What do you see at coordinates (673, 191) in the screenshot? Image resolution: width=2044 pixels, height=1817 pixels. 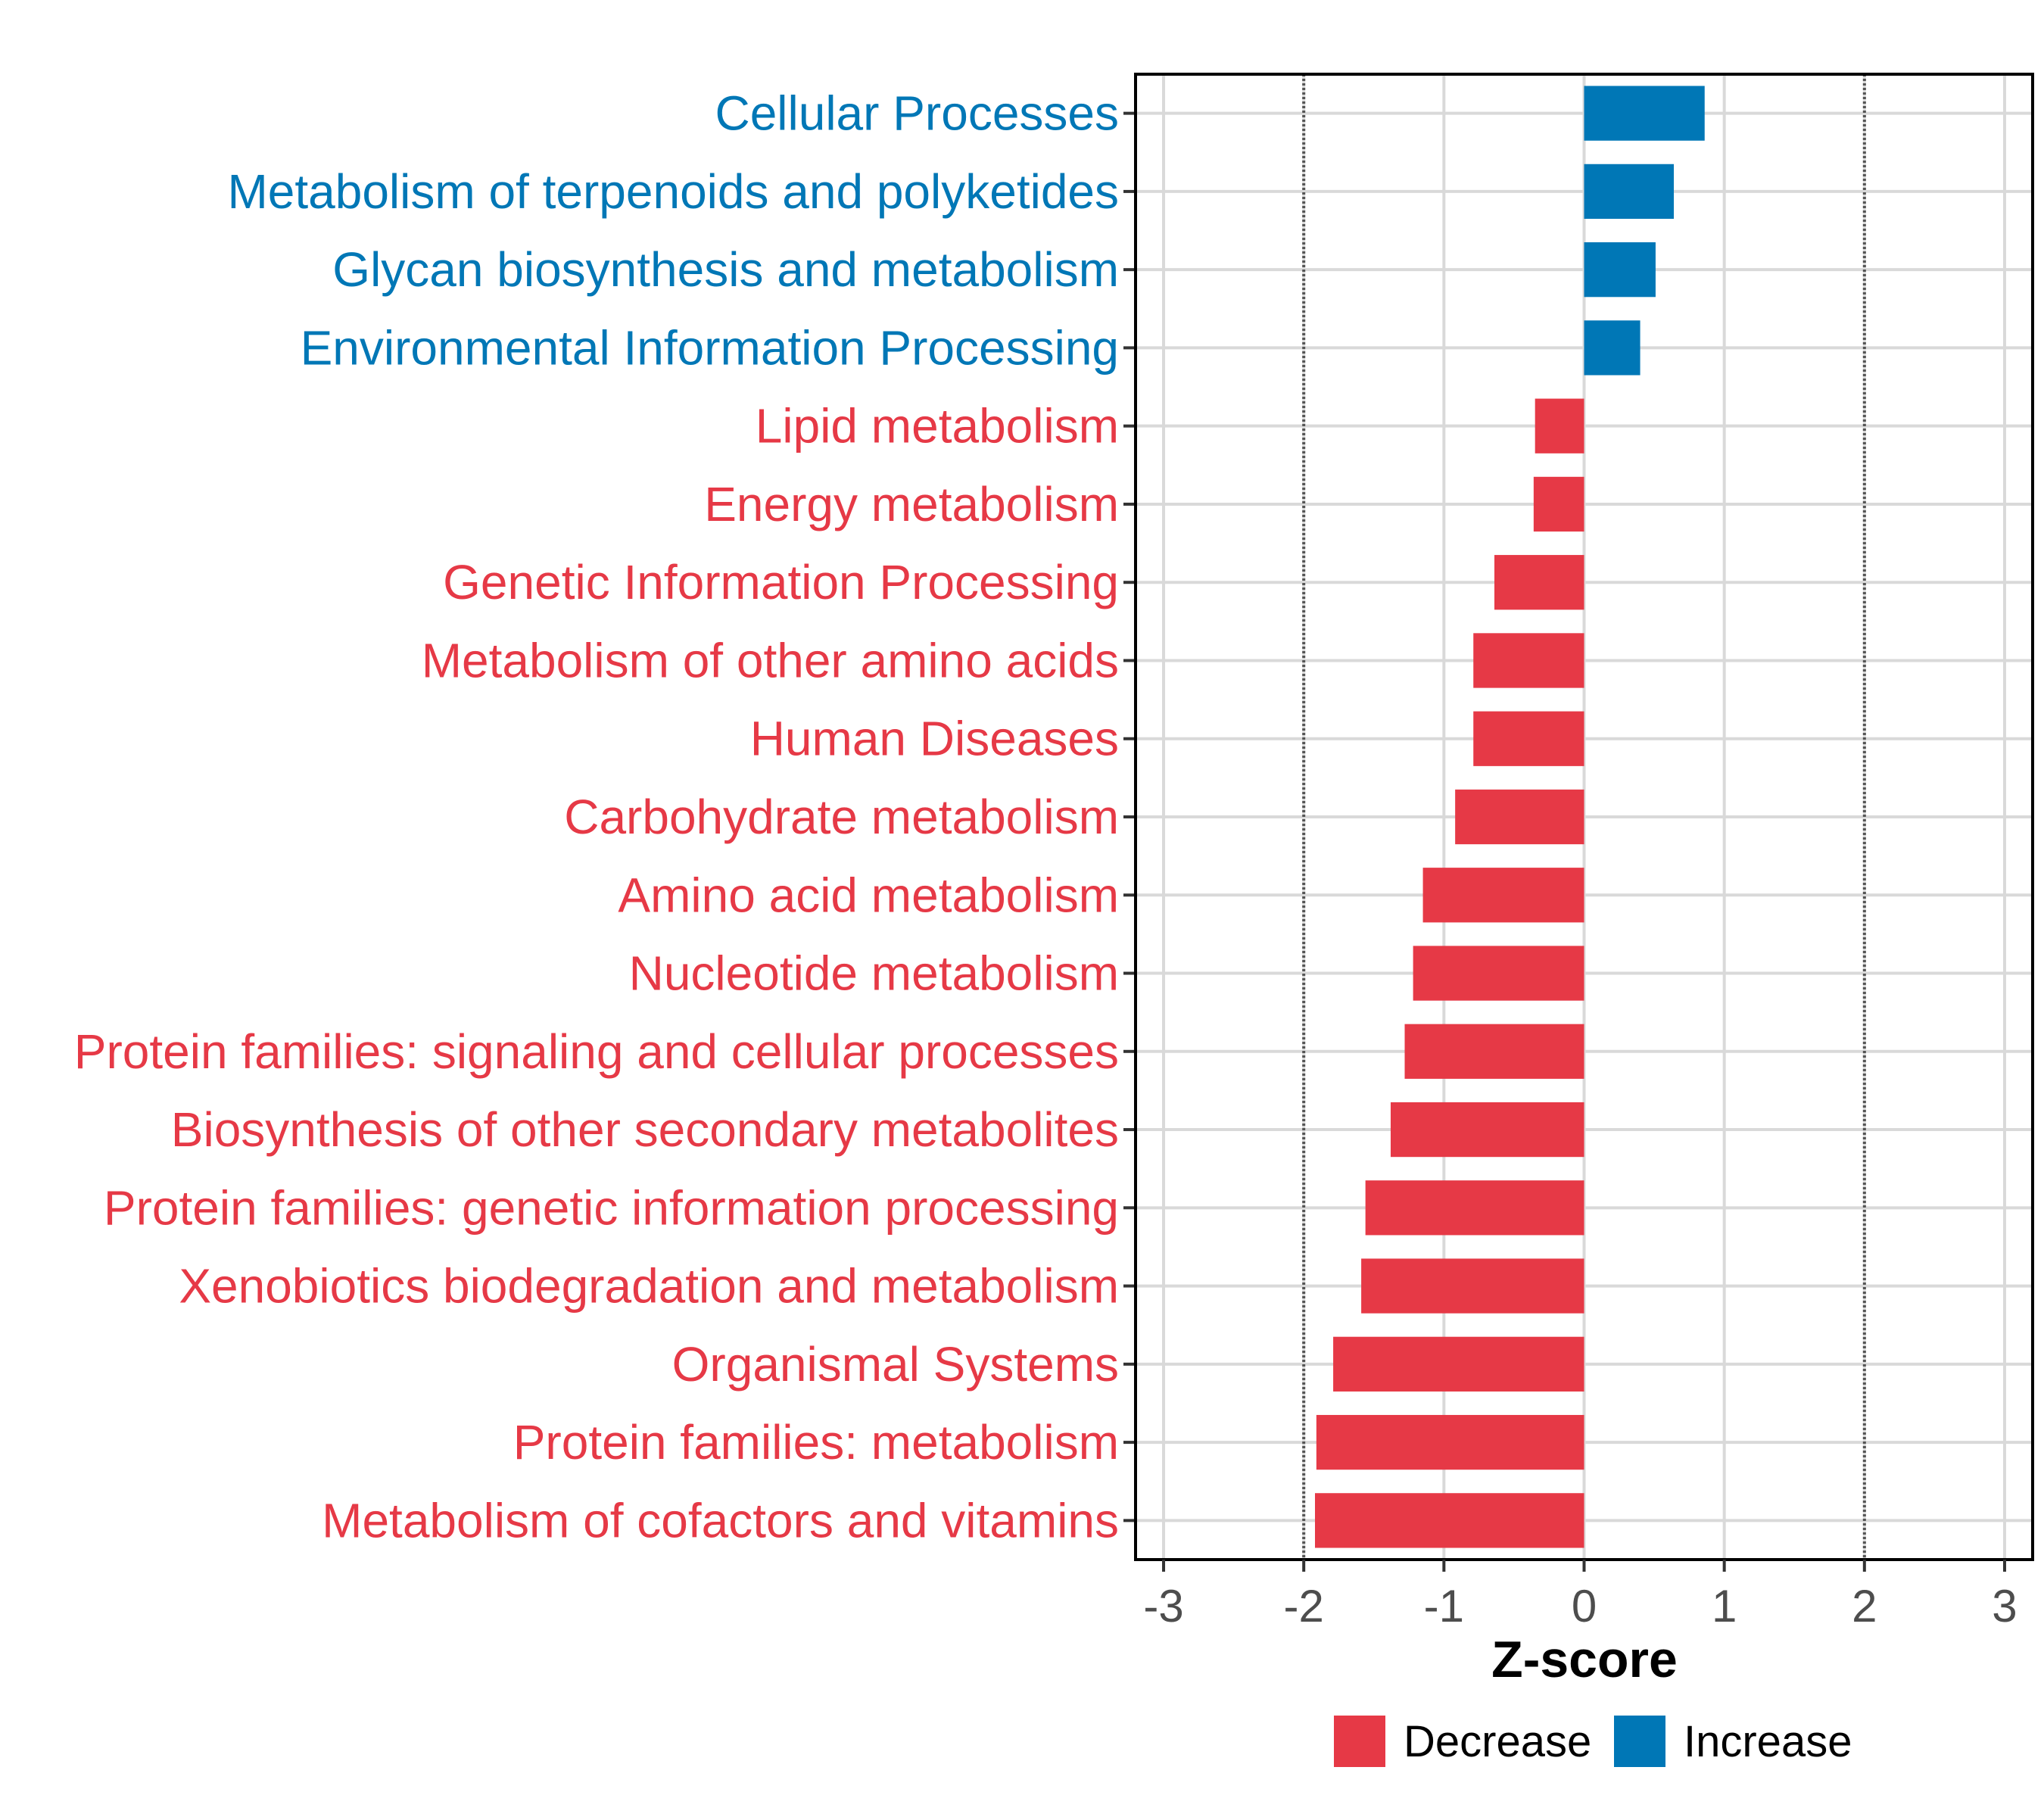 I see `category-label: Metabolism of terpenoids and polyketides` at bounding box center [673, 191].